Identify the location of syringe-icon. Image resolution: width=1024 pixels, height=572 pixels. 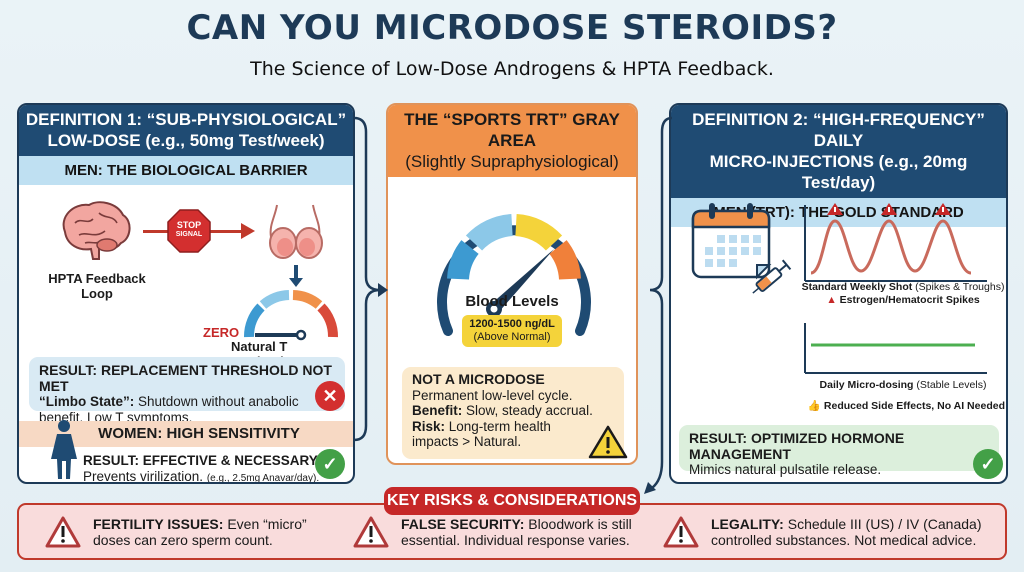
(772, 276).